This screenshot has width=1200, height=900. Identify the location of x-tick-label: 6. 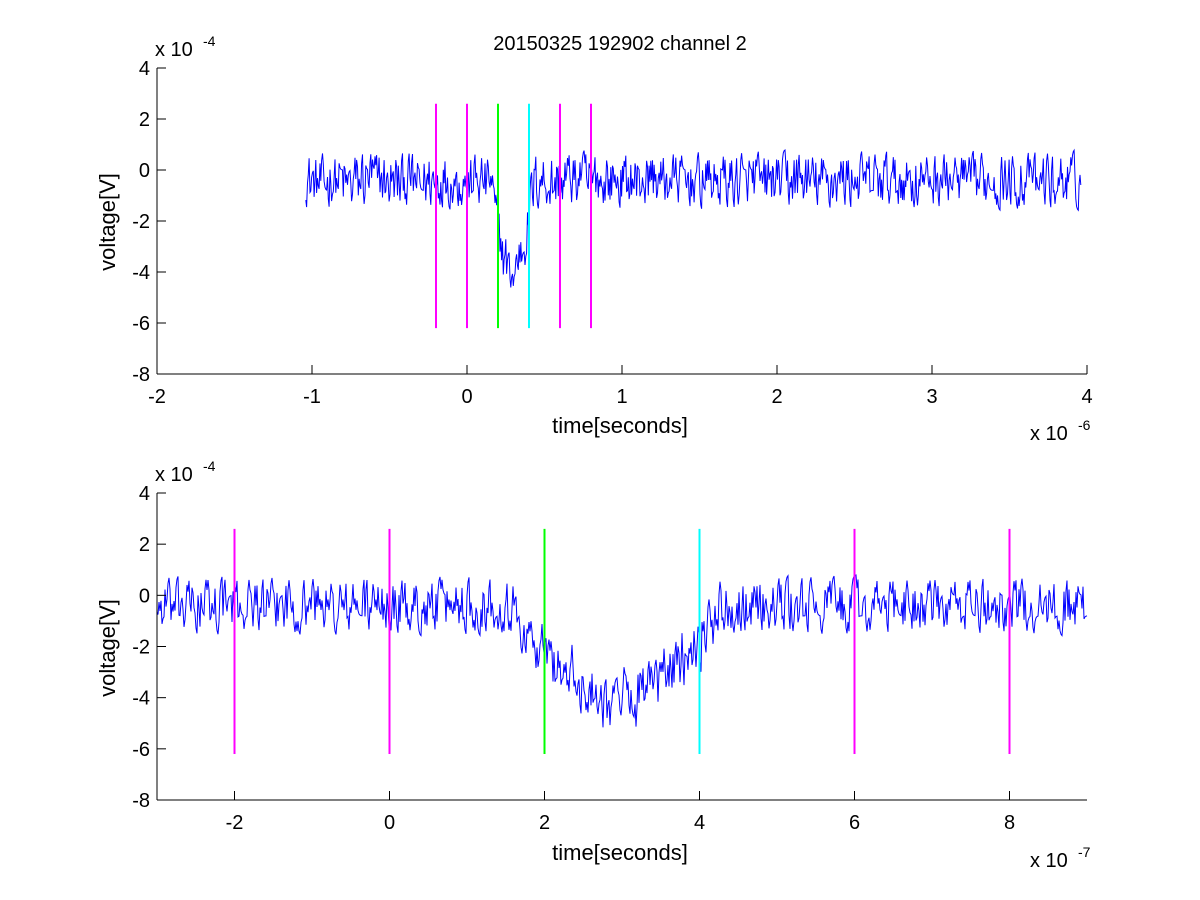
(854, 823).